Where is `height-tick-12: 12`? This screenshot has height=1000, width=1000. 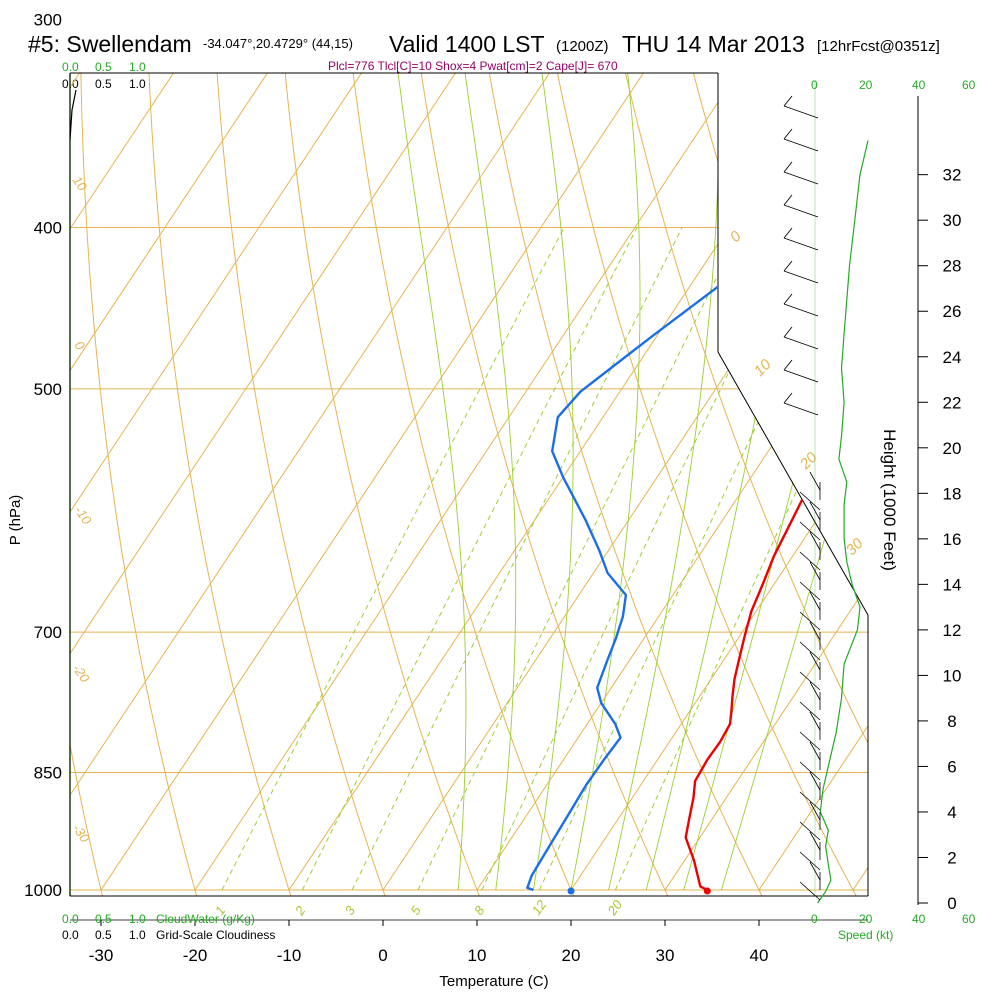
height-tick-12: 12 is located at coordinates (952, 630).